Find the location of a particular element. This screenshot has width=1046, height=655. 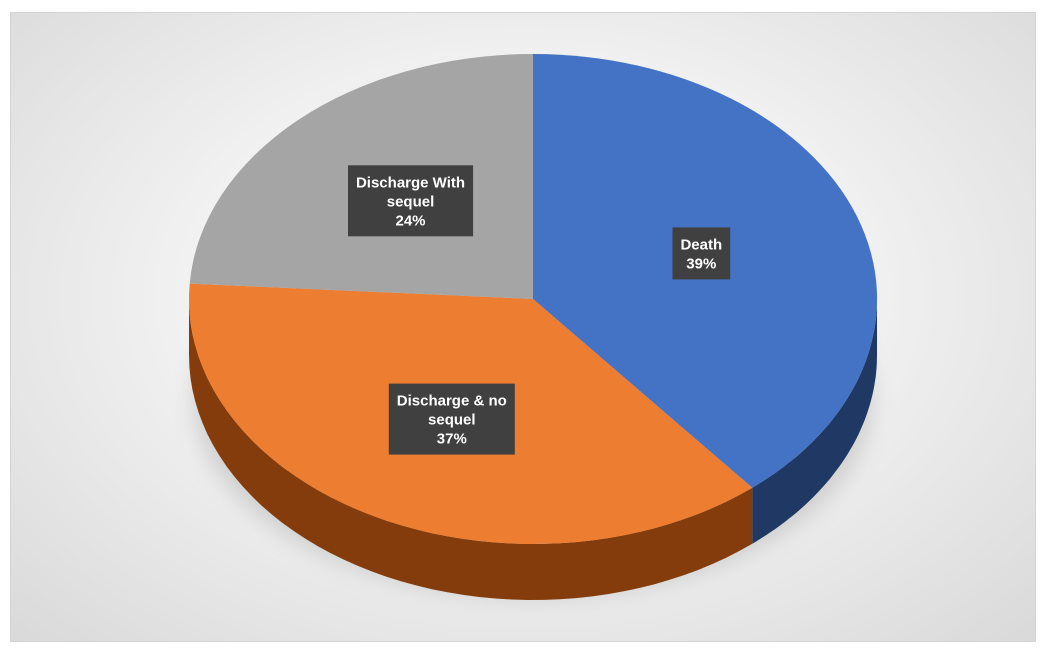

data-label-discharge-no-sequel: Discharge & no sequel 37% is located at coordinates (451, 419).